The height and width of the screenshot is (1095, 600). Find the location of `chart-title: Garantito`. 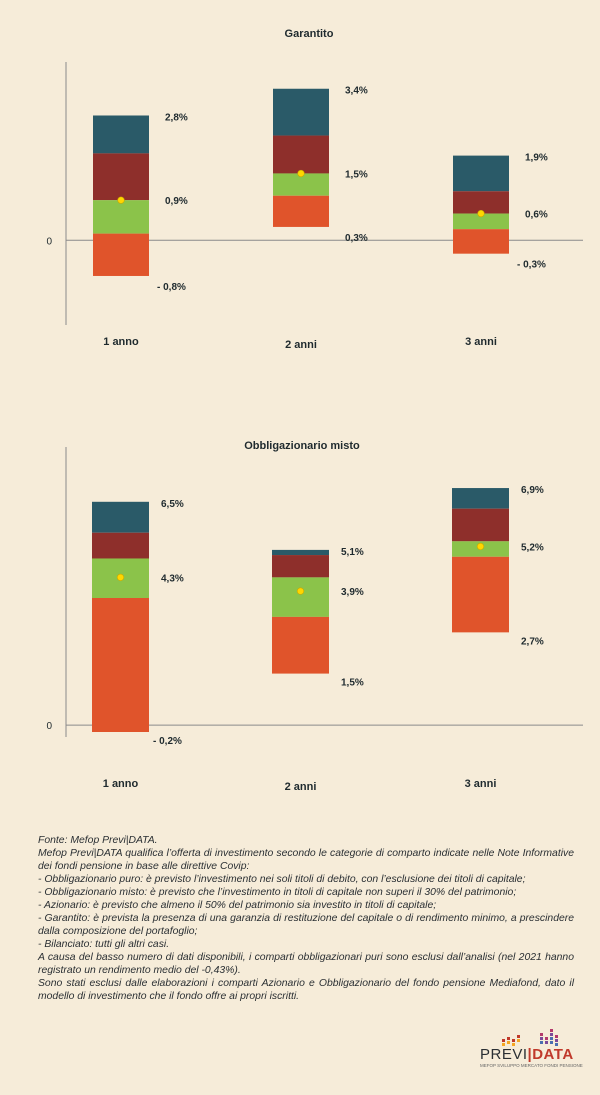

chart-title: Garantito is located at coordinates (309, 34).